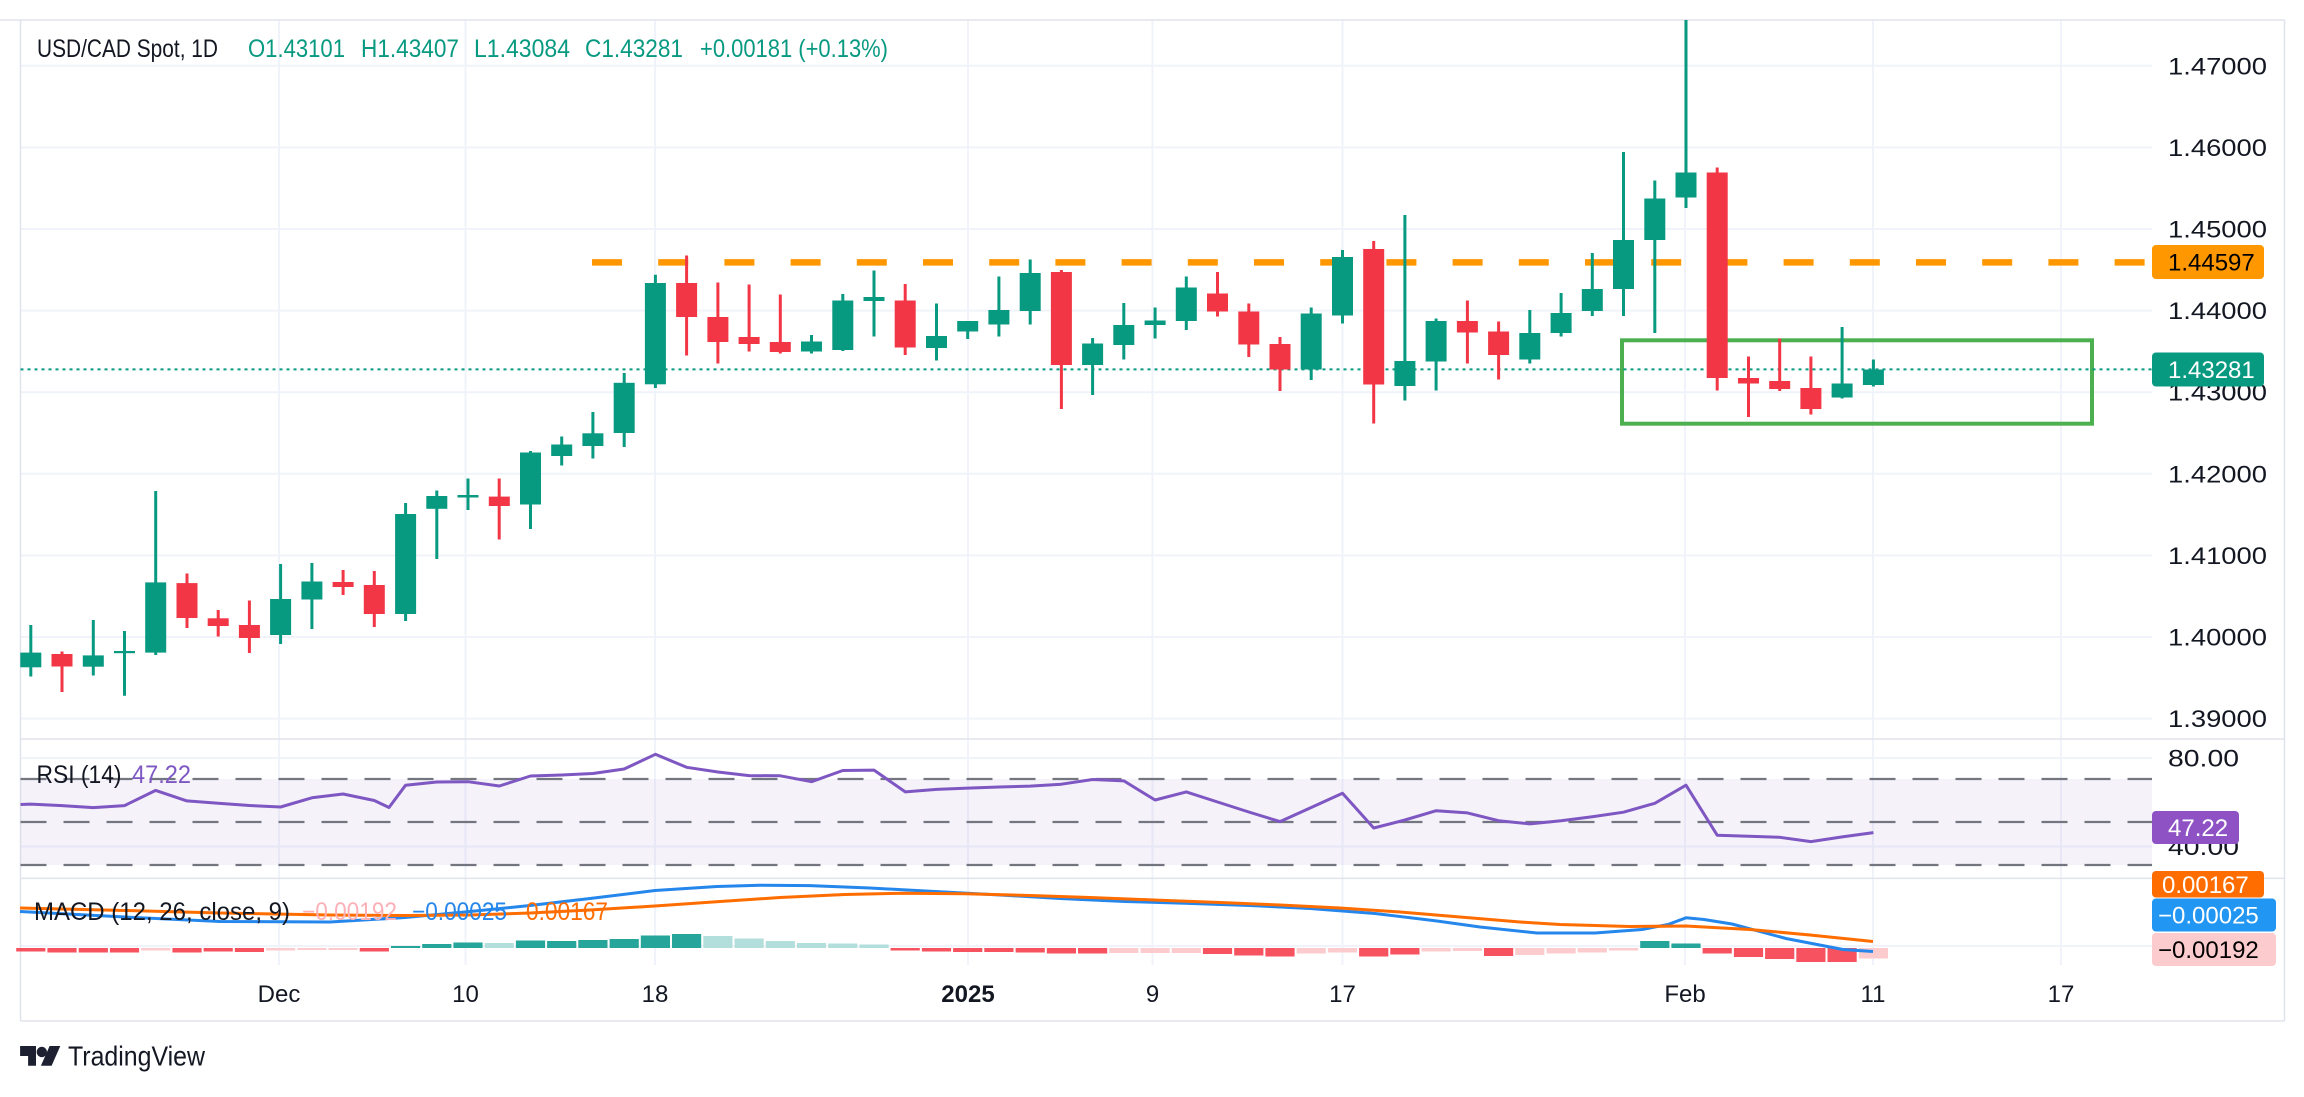  What do you see at coordinates (2217, 719) in the screenshot?
I see `svg-text: 1.39000` at bounding box center [2217, 719].